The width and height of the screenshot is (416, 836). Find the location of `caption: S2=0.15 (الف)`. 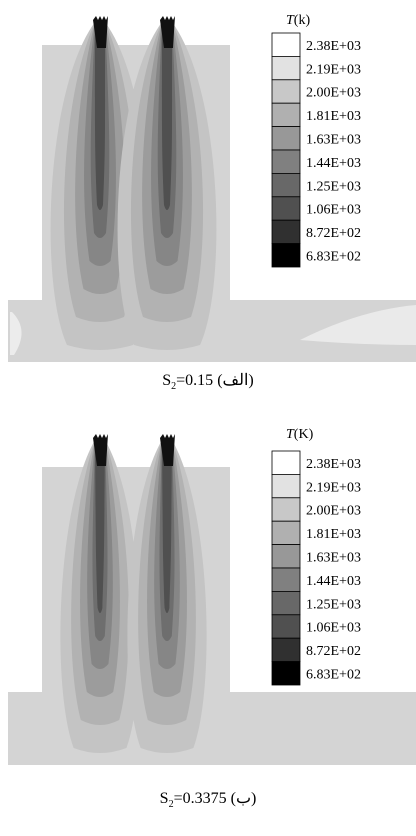

caption: S2=0.15 (الف) is located at coordinates (208, 381).